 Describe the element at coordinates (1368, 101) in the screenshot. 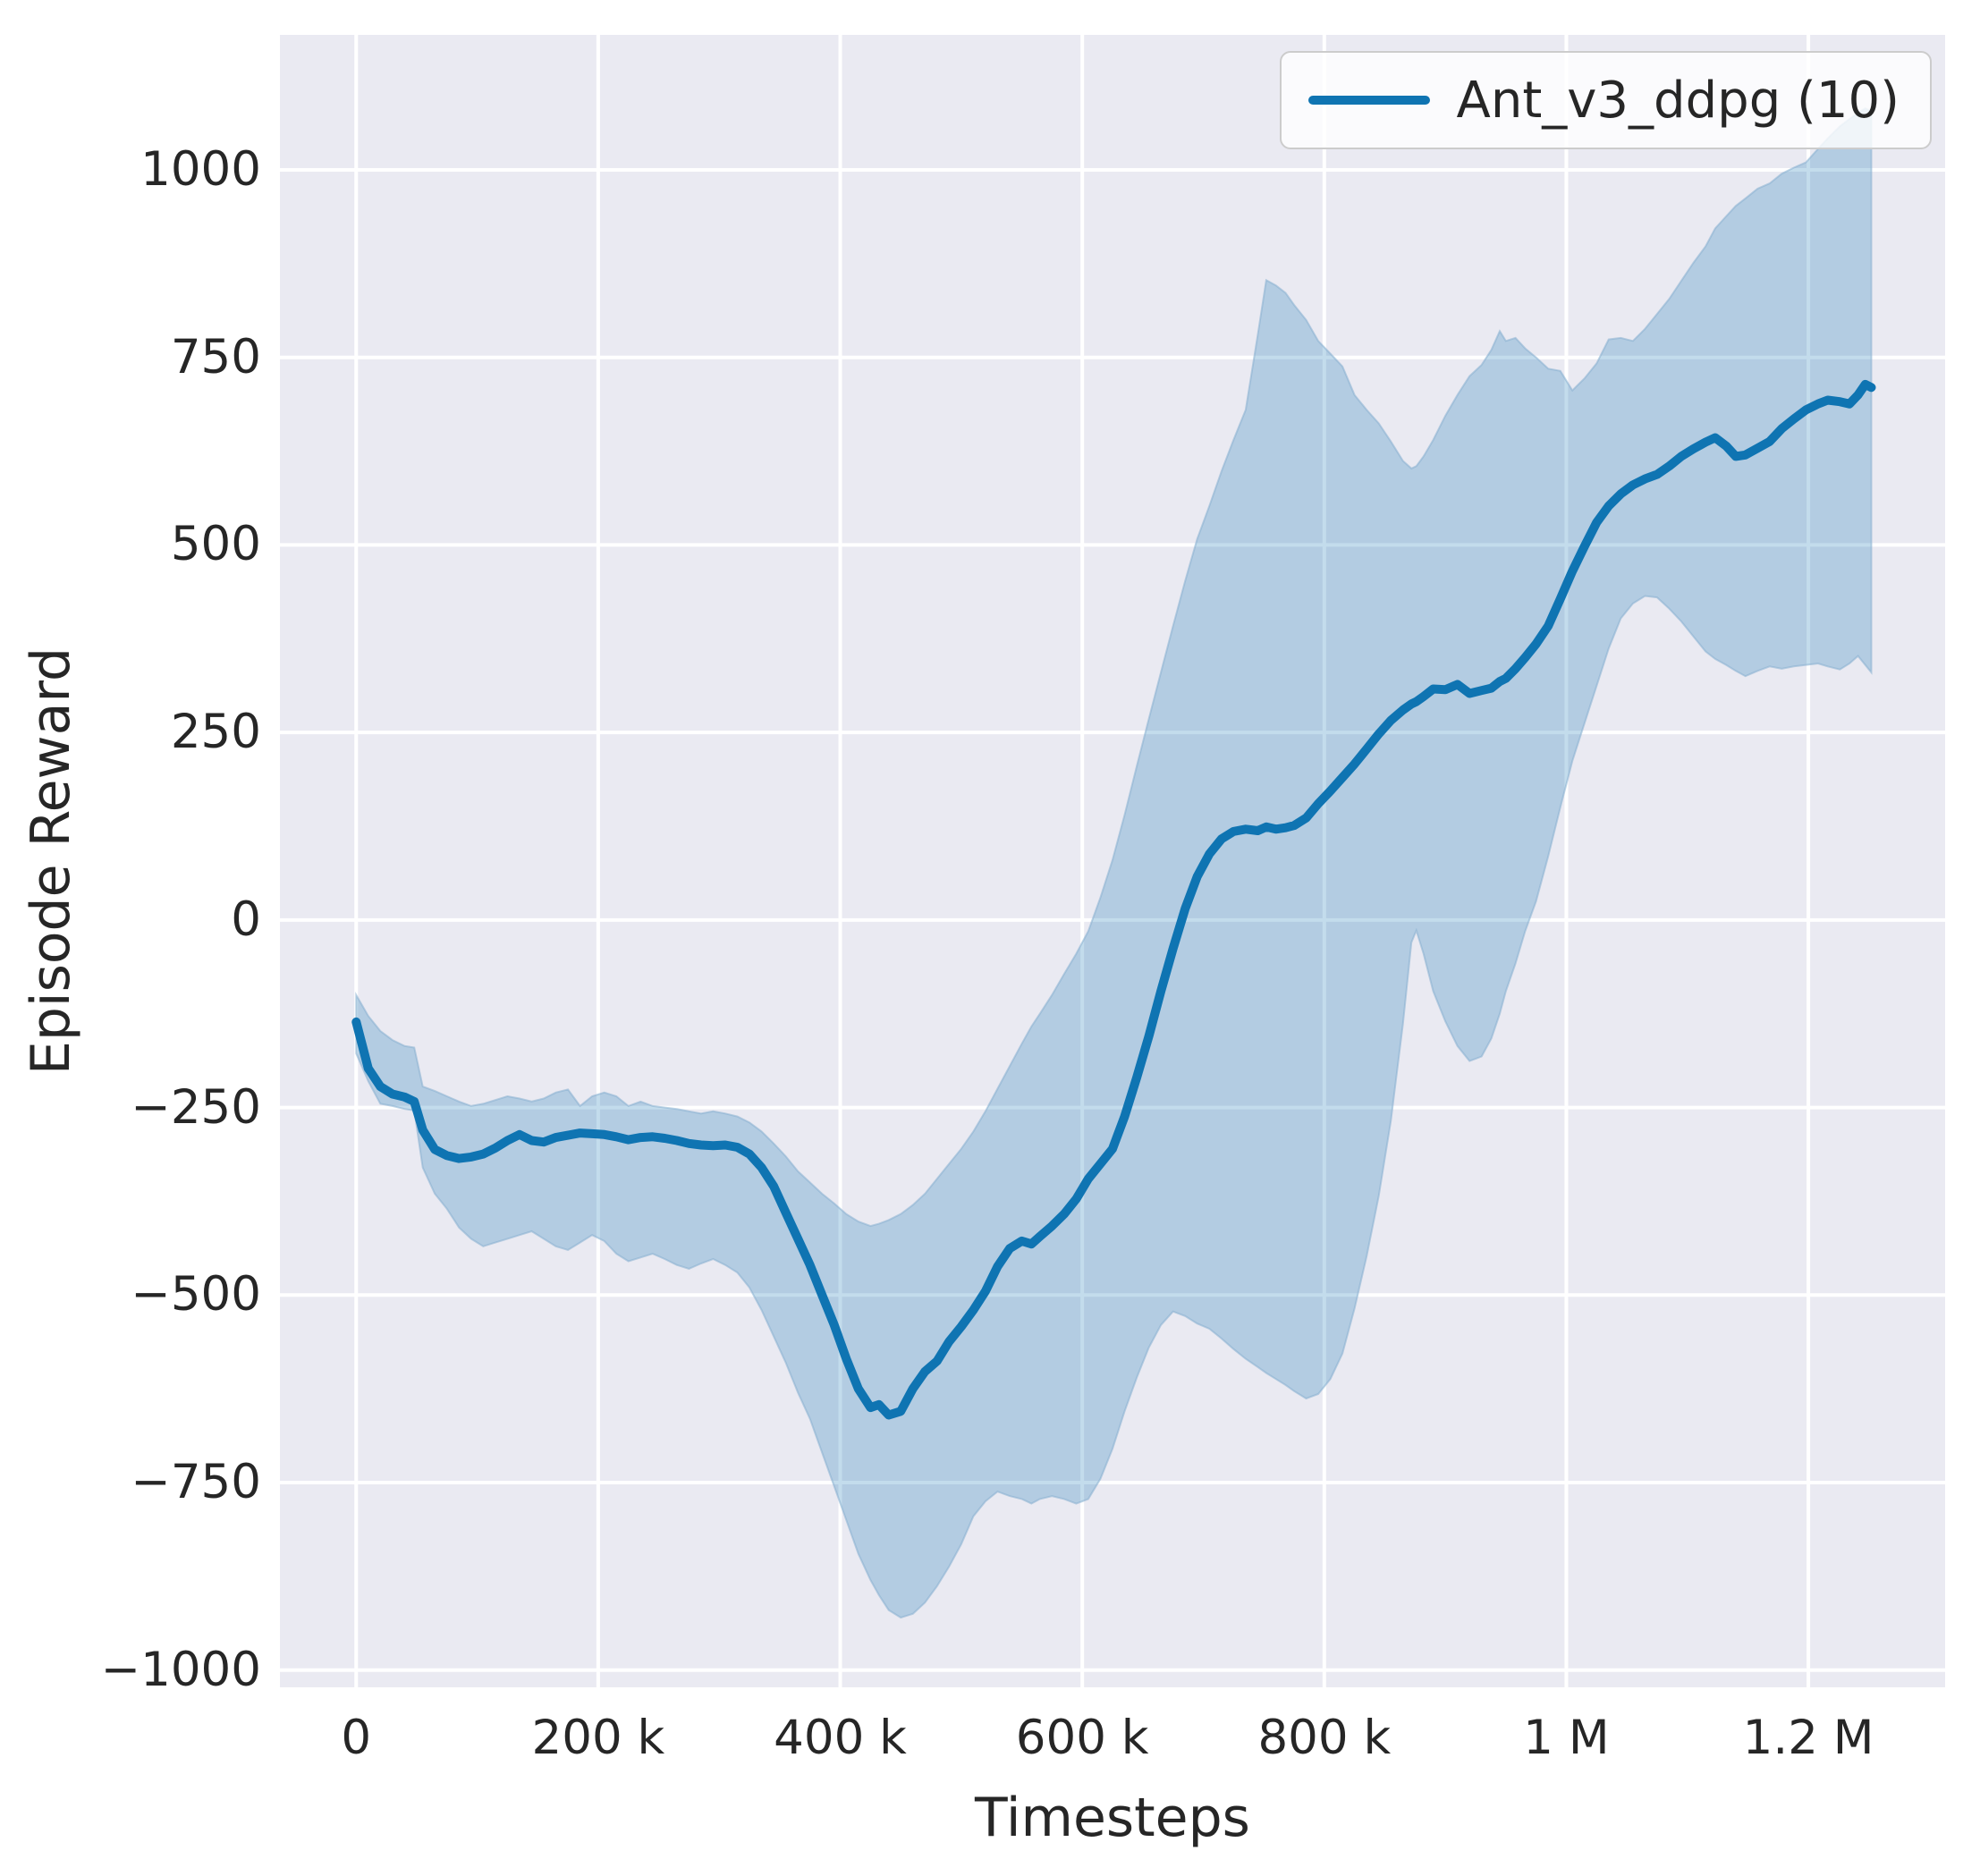

I see `legend-line-swatch` at that location.